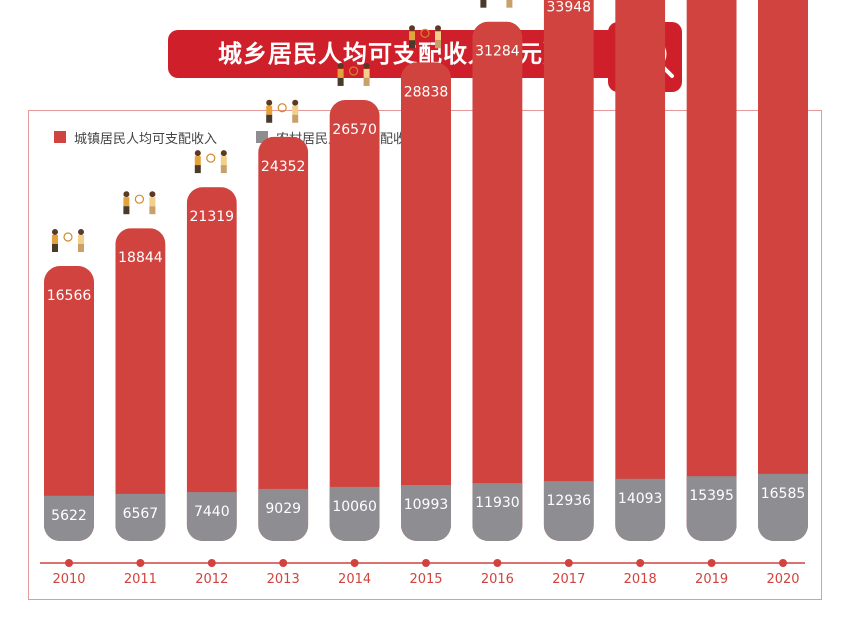 The height and width of the screenshot is (641, 850). I want to click on data-label-rural: 5622, so click(69, 516).